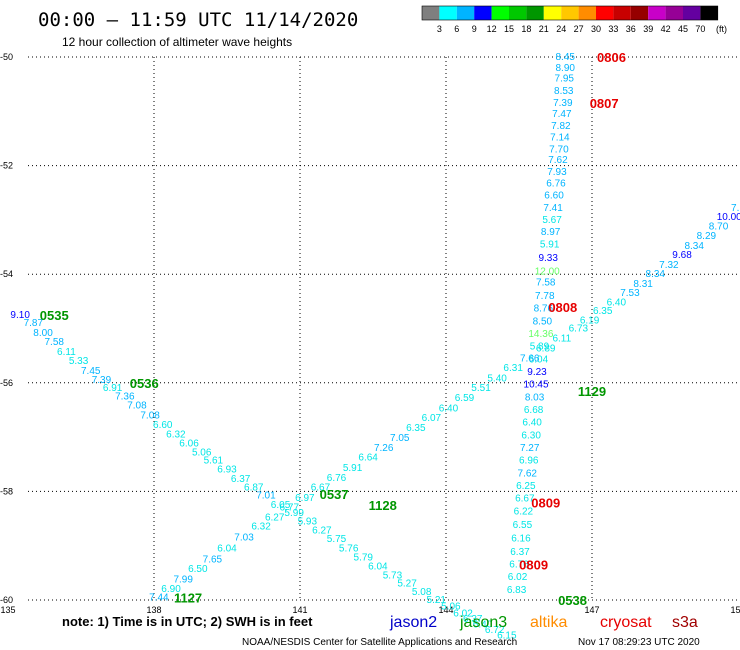  I want to click on time-label: 0809, so click(533, 565).